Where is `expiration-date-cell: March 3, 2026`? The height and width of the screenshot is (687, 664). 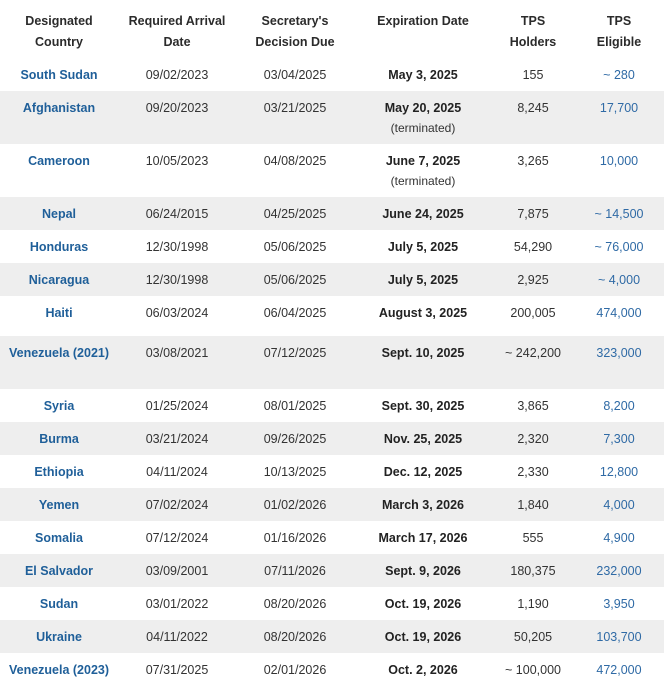 expiration-date-cell: March 3, 2026 is located at coordinates (423, 505).